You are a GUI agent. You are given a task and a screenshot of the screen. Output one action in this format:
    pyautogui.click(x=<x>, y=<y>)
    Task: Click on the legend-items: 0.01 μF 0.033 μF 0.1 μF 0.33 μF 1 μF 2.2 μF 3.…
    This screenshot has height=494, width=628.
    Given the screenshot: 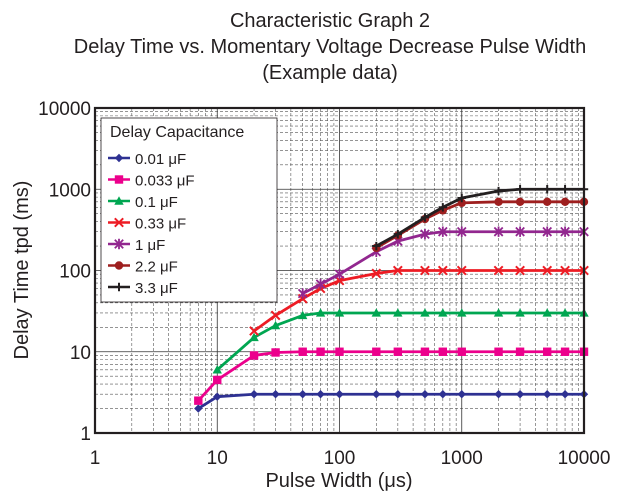 What is the action you would take?
    pyautogui.click(x=151, y=224)
    